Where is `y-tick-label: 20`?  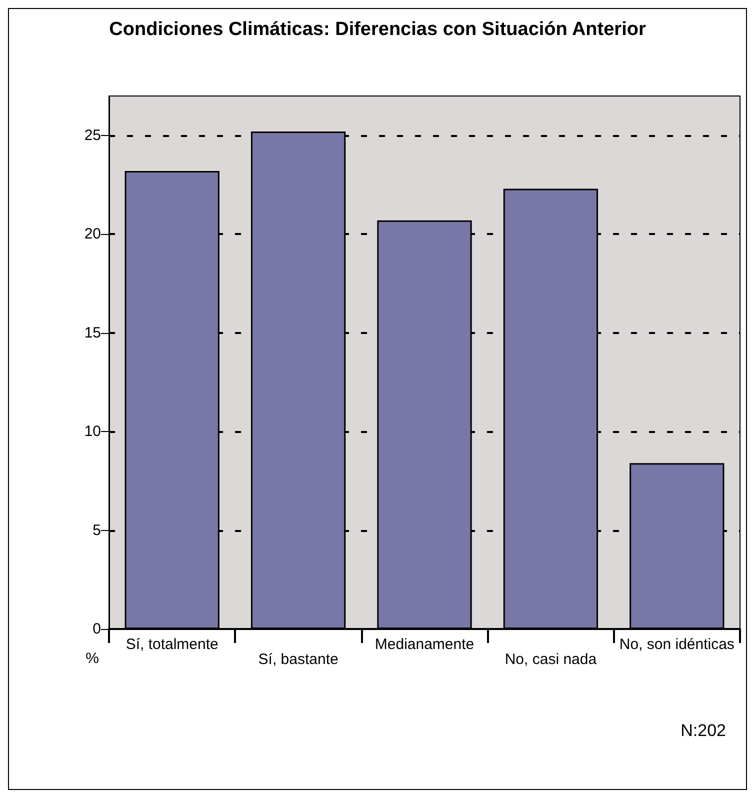 y-tick-label: 20 is located at coordinates (92, 234).